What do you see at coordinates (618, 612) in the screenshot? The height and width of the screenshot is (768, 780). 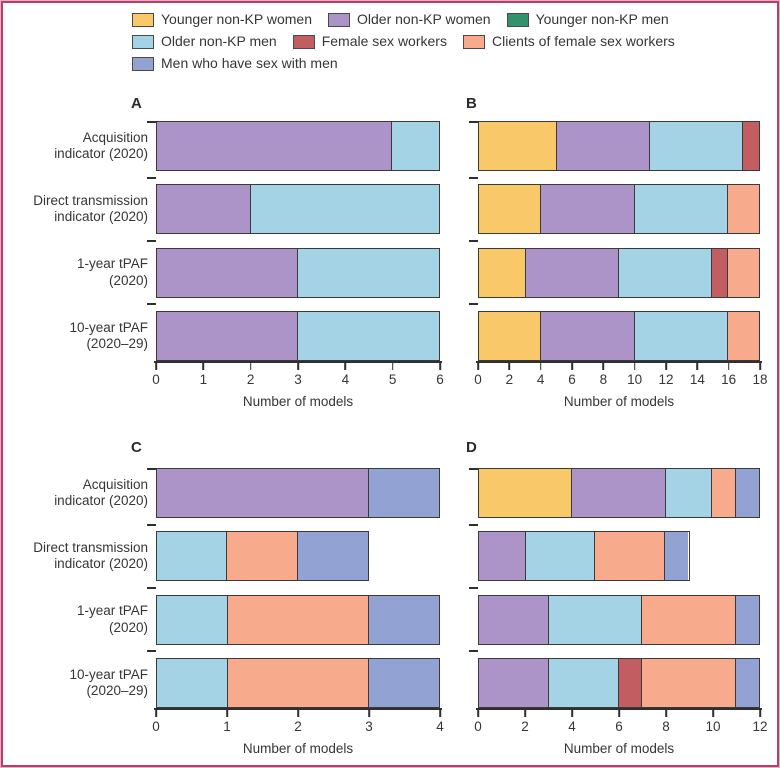 I see `plot-panel-d: 0 2 4 6 8 10 12 Number of models` at bounding box center [618, 612].